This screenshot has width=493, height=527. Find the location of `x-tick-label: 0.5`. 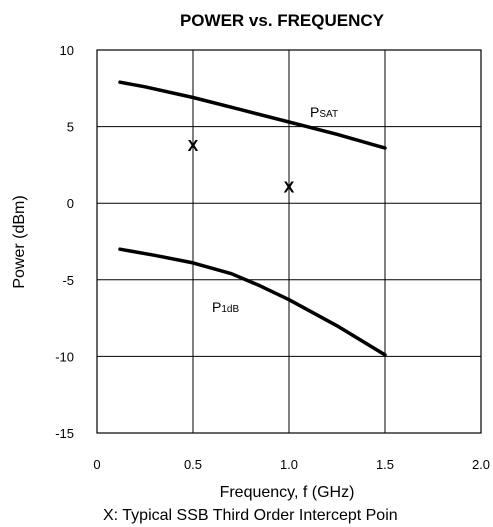

x-tick-label: 0.5 is located at coordinates (193, 464).